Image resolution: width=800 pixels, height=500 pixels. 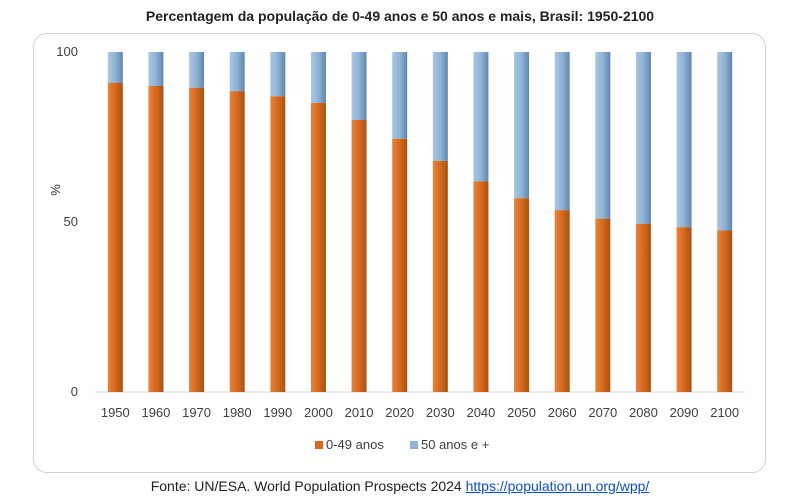 What do you see at coordinates (55, 190) in the screenshot?
I see `y-axis-label: %` at bounding box center [55, 190].